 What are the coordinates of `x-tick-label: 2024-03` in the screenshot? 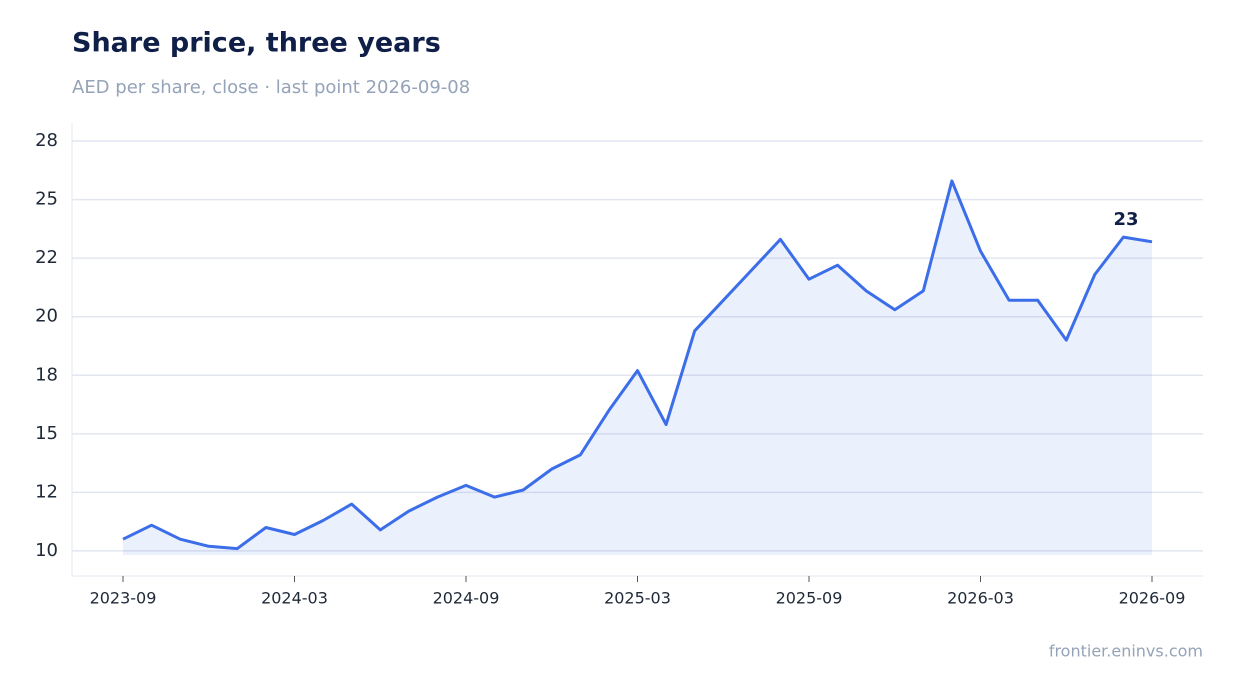 It's located at (294, 598).